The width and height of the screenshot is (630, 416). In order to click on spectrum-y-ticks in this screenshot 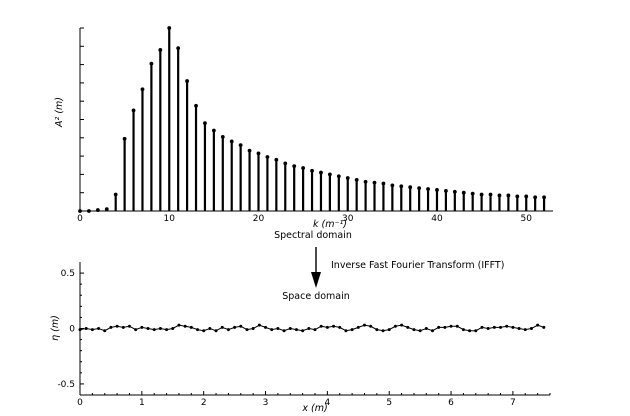, I will do `click(82, 119)`.